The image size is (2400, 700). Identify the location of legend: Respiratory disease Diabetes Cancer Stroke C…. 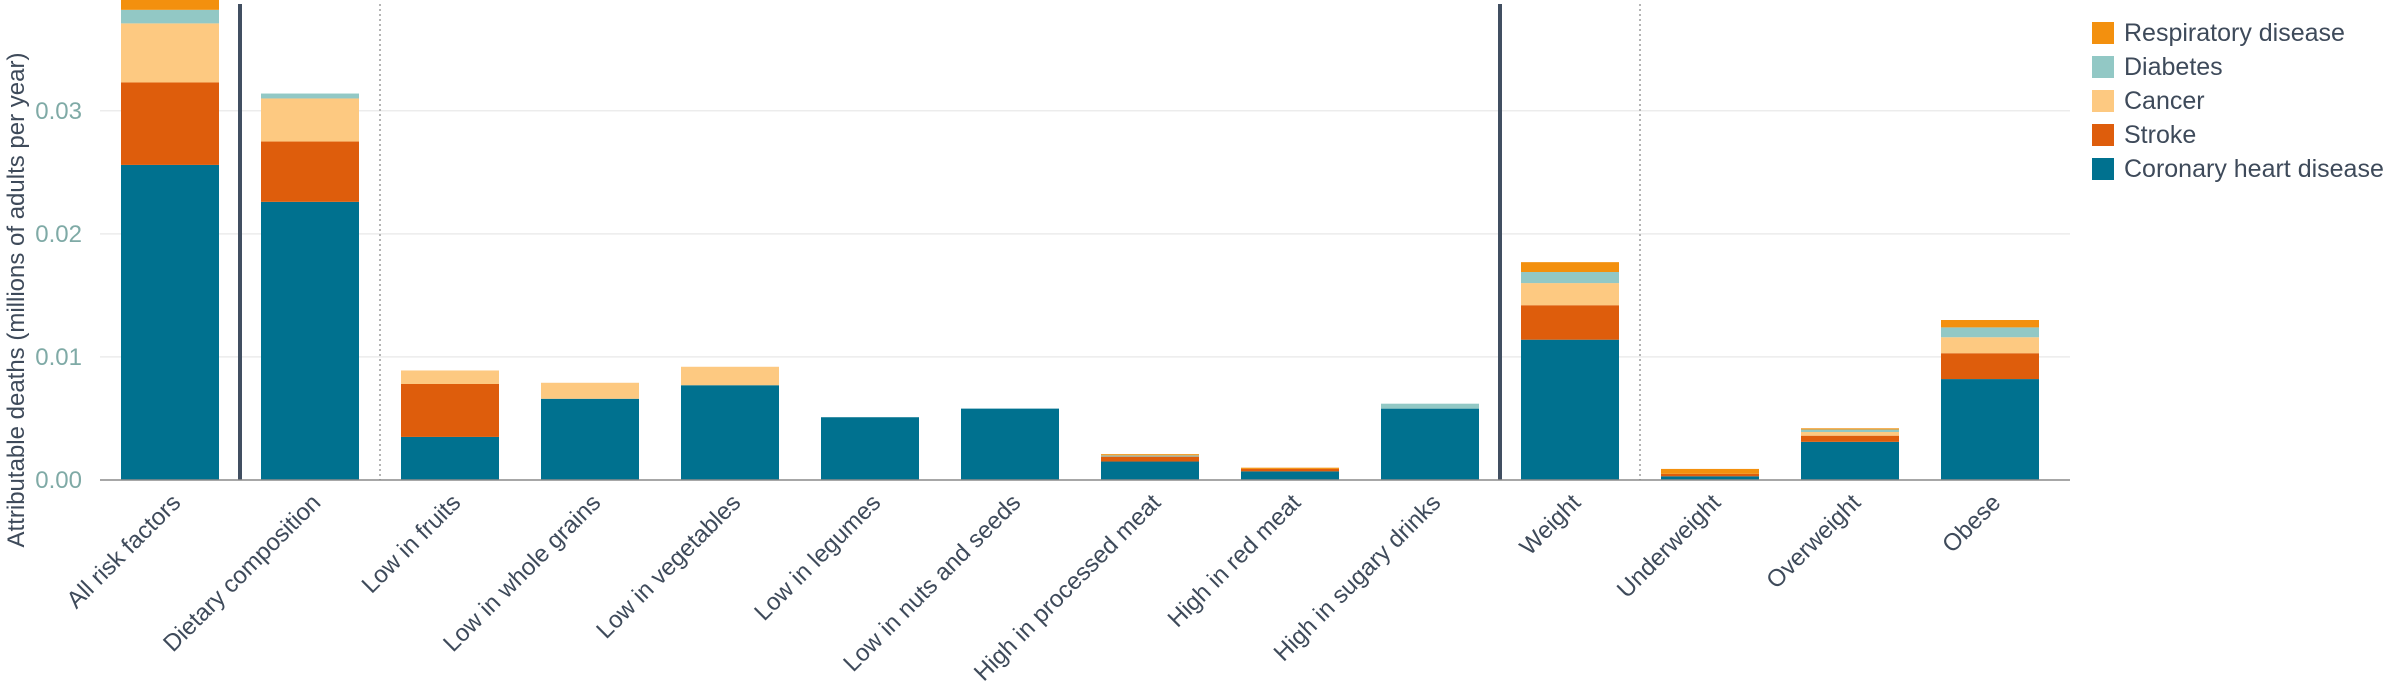
(2238, 101).